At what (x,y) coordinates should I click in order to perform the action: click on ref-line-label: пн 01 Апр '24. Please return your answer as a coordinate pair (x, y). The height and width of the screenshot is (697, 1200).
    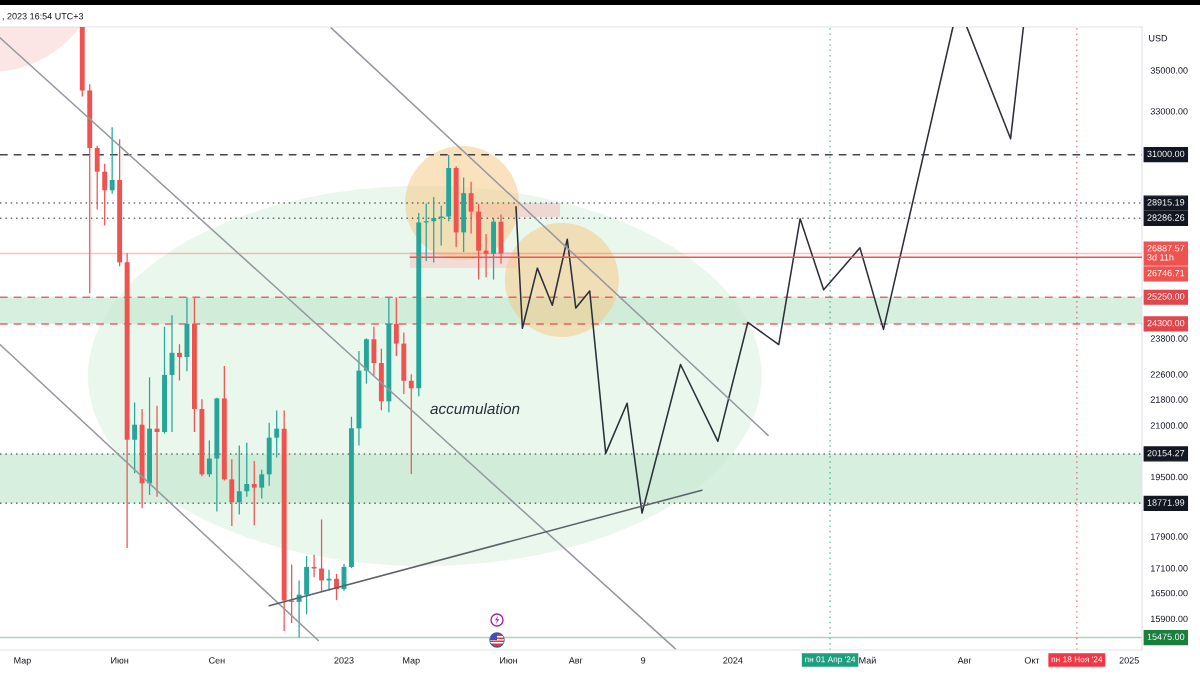
    Looking at the image, I should click on (830, 660).